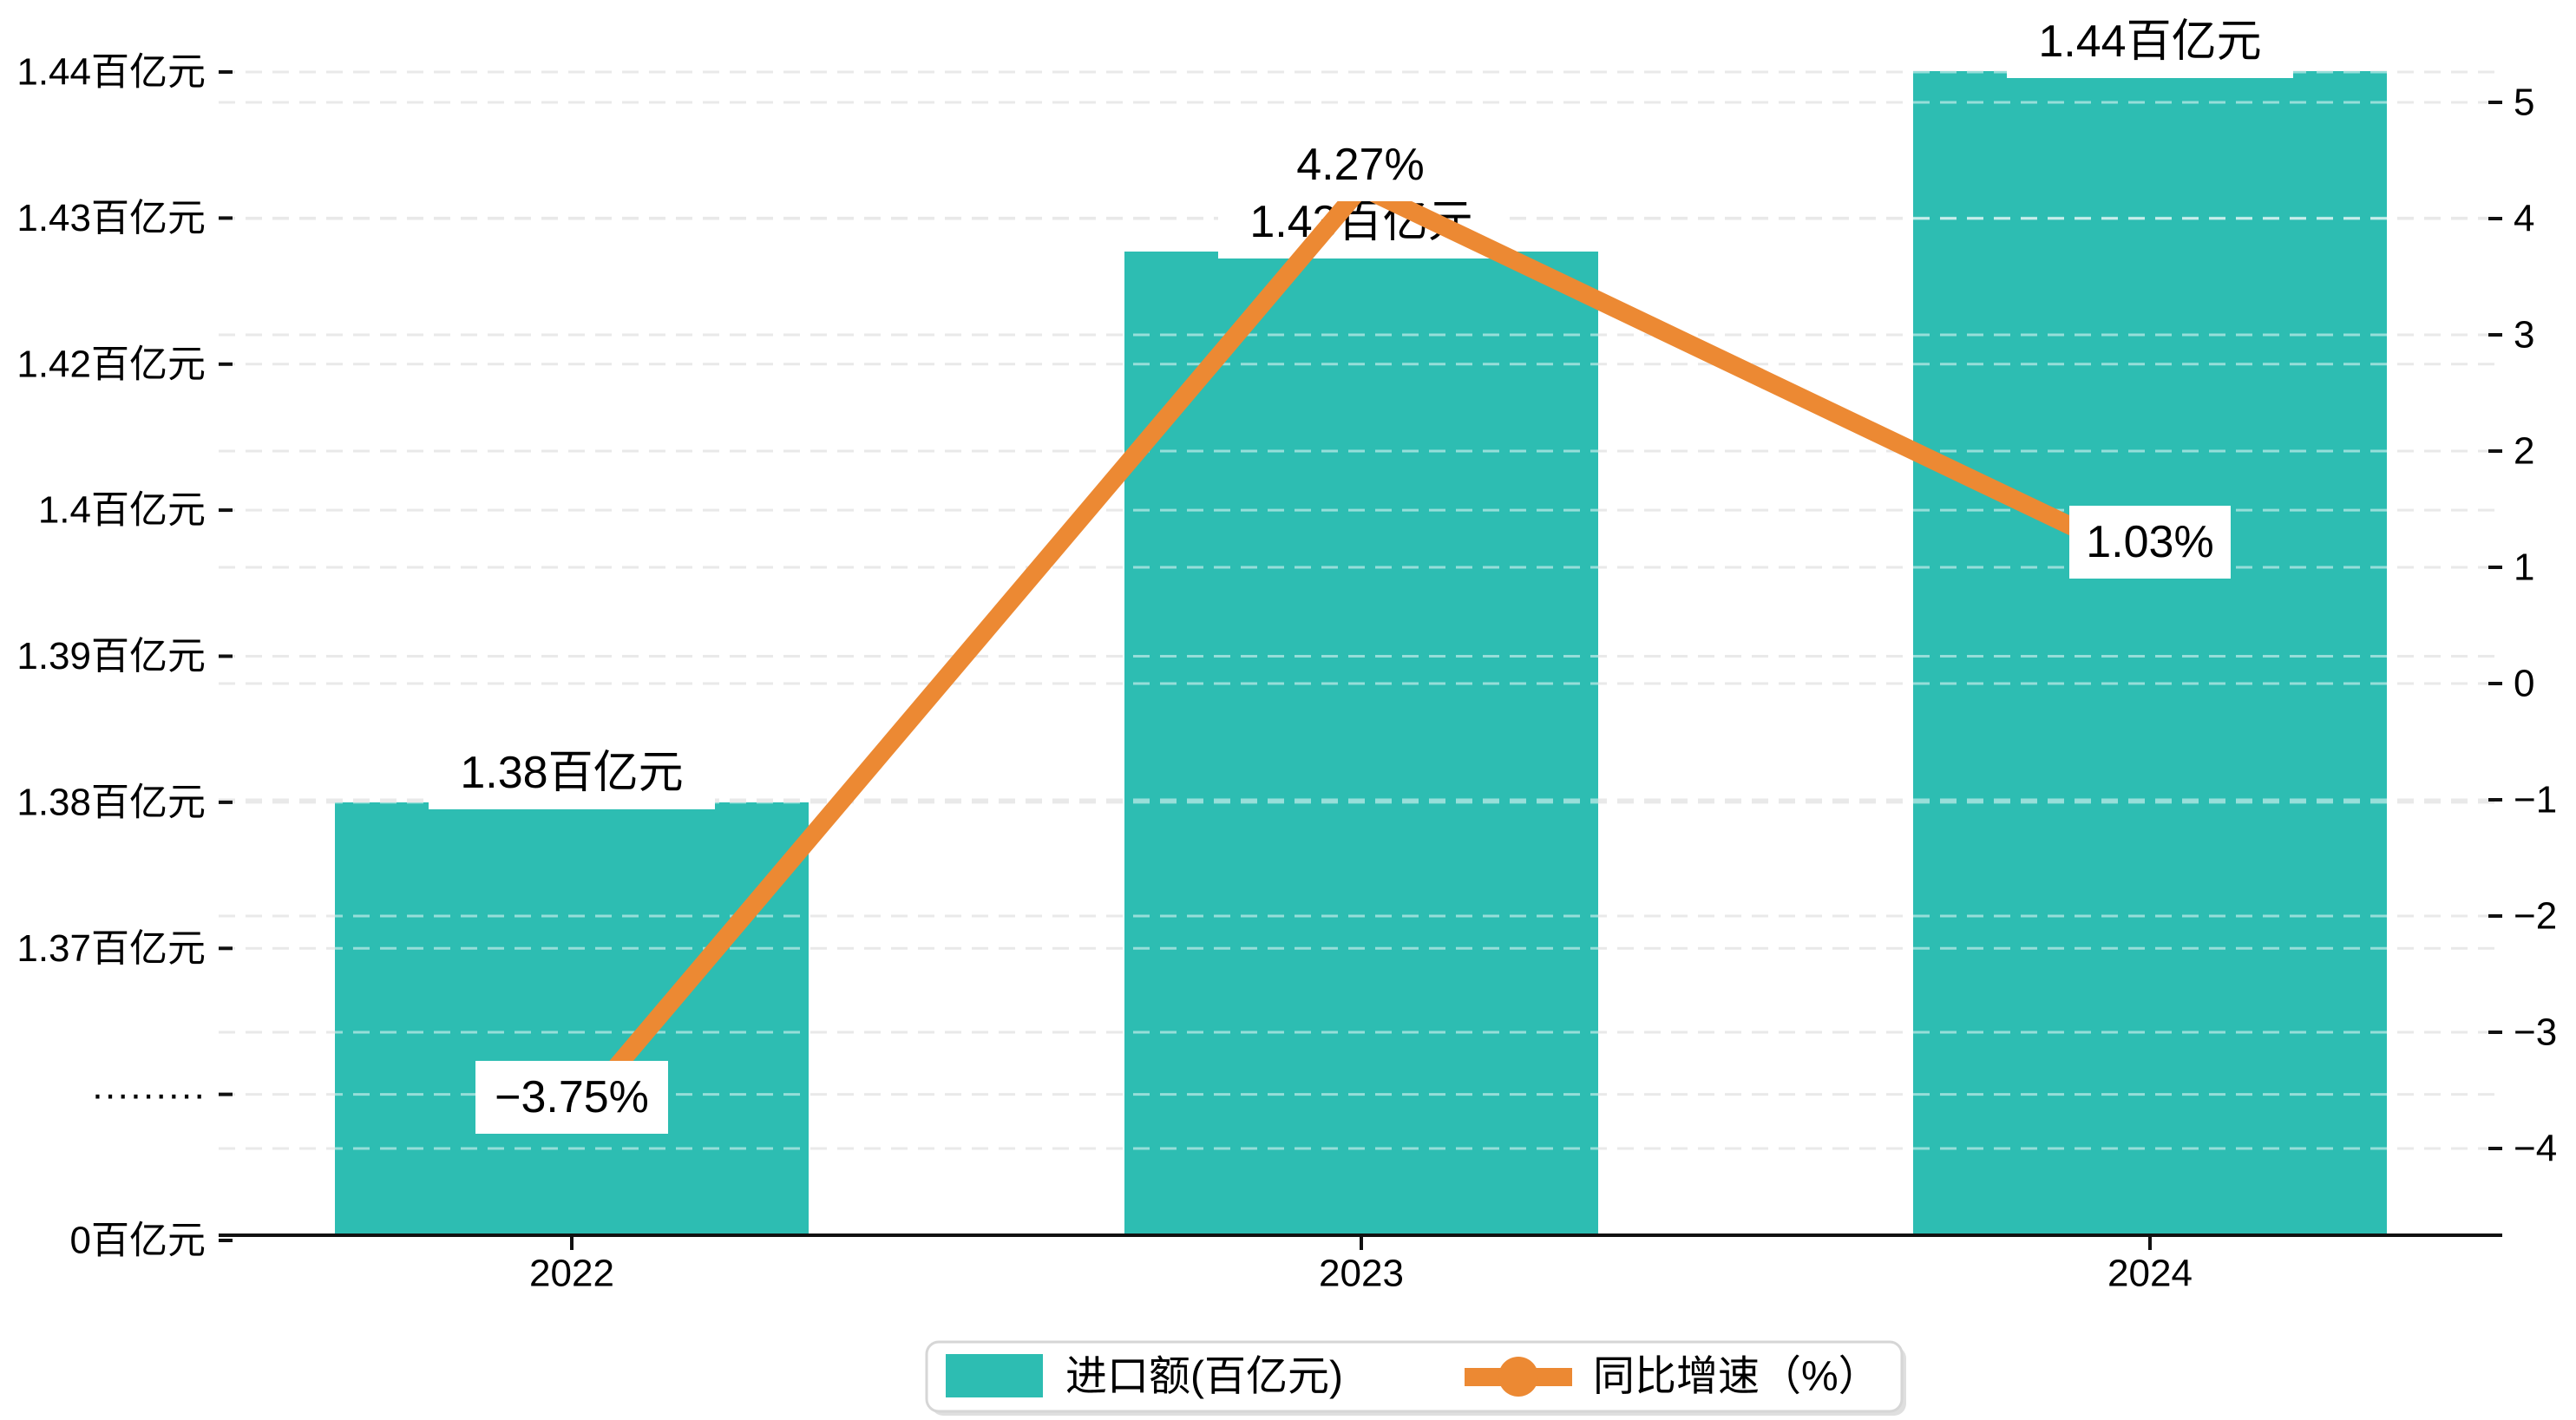 This screenshot has width=2576, height=1420. I want to click on right-axis-tick-label: −2, so click(2535, 916).